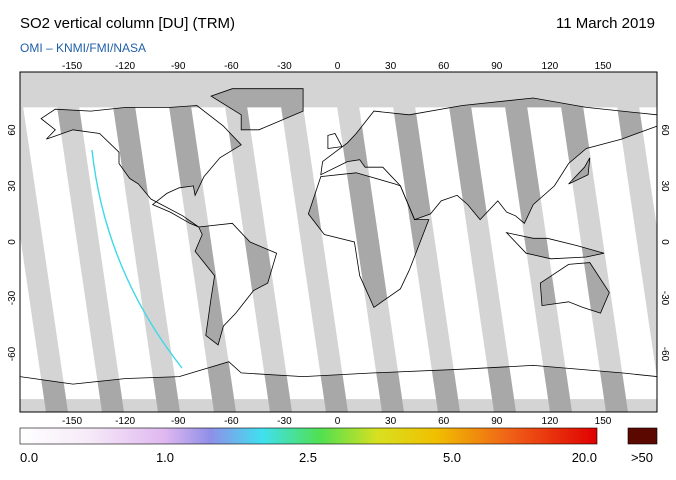 The height and width of the screenshot is (480, 676). Describe the element at coordinates (178, 421) in the screenshot. I see `lon-label-bottom: -90` at that location.